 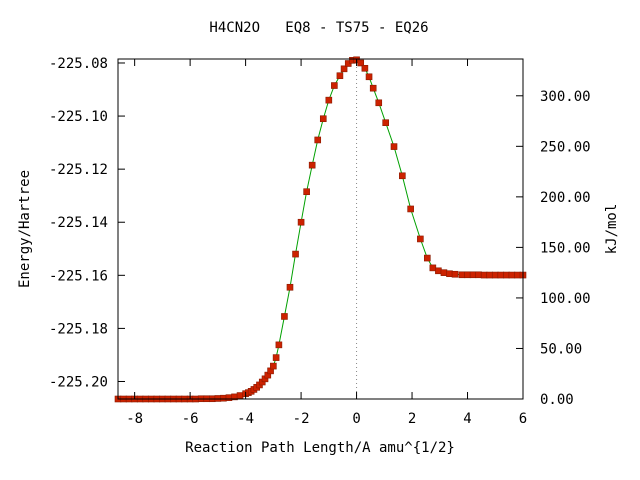 What do you see at coordinates (25, 229) in the screenshot?
I see `y-axis-label: Energy/Hartree` at bounding box center [25, 229].